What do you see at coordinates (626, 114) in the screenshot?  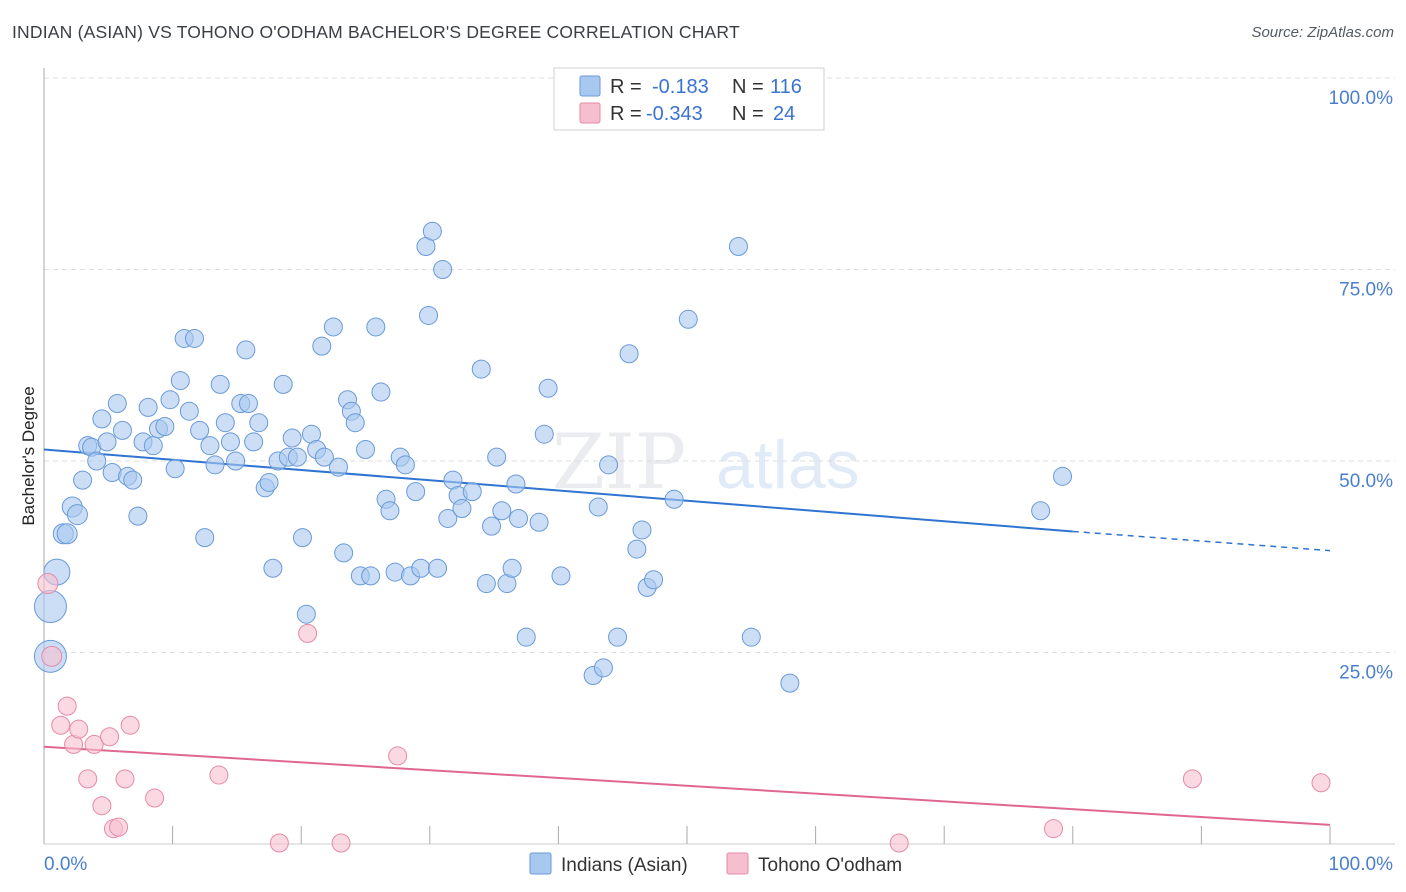 I see `legend-r-label-2: R =` at bounding box center [626, 114].